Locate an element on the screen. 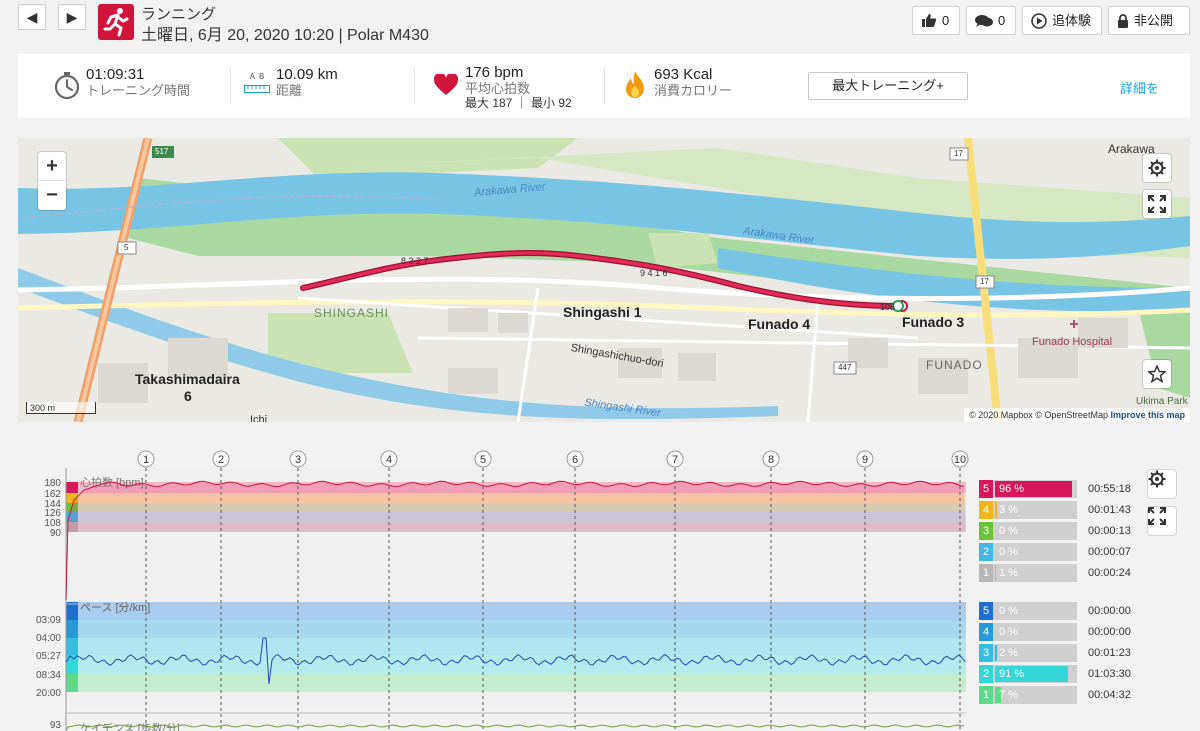  chart-fullscreen-button is located at coordinates (1162, 521).